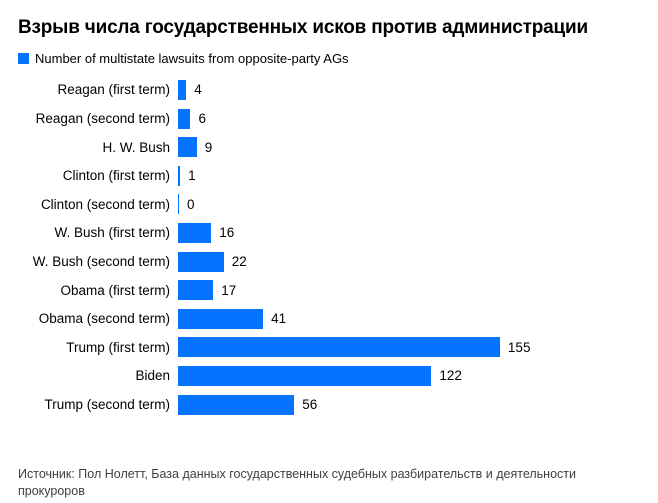  Describe the element at coordinates (310, 405) in the screenshot. I see `value-label: 56` at that location.